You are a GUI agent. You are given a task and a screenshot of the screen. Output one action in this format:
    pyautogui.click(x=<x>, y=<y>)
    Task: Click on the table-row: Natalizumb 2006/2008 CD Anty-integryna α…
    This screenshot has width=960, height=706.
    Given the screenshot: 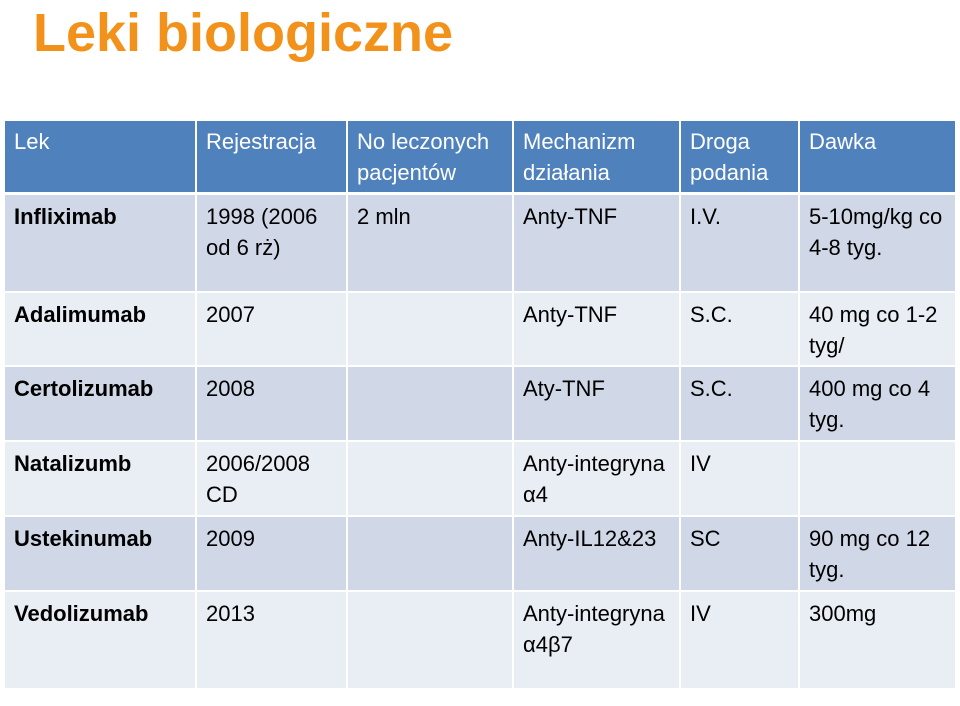 What is the action you would take?
    pyautogui.click(x=480, y=479)
    